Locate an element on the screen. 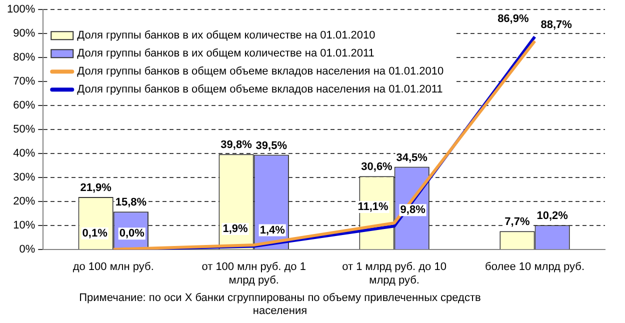 The height and width of the screenshot is (323, 625). x-tick-label: от 100 млн руб. до 1 млрд руб. is located at coordinates (254, 273).